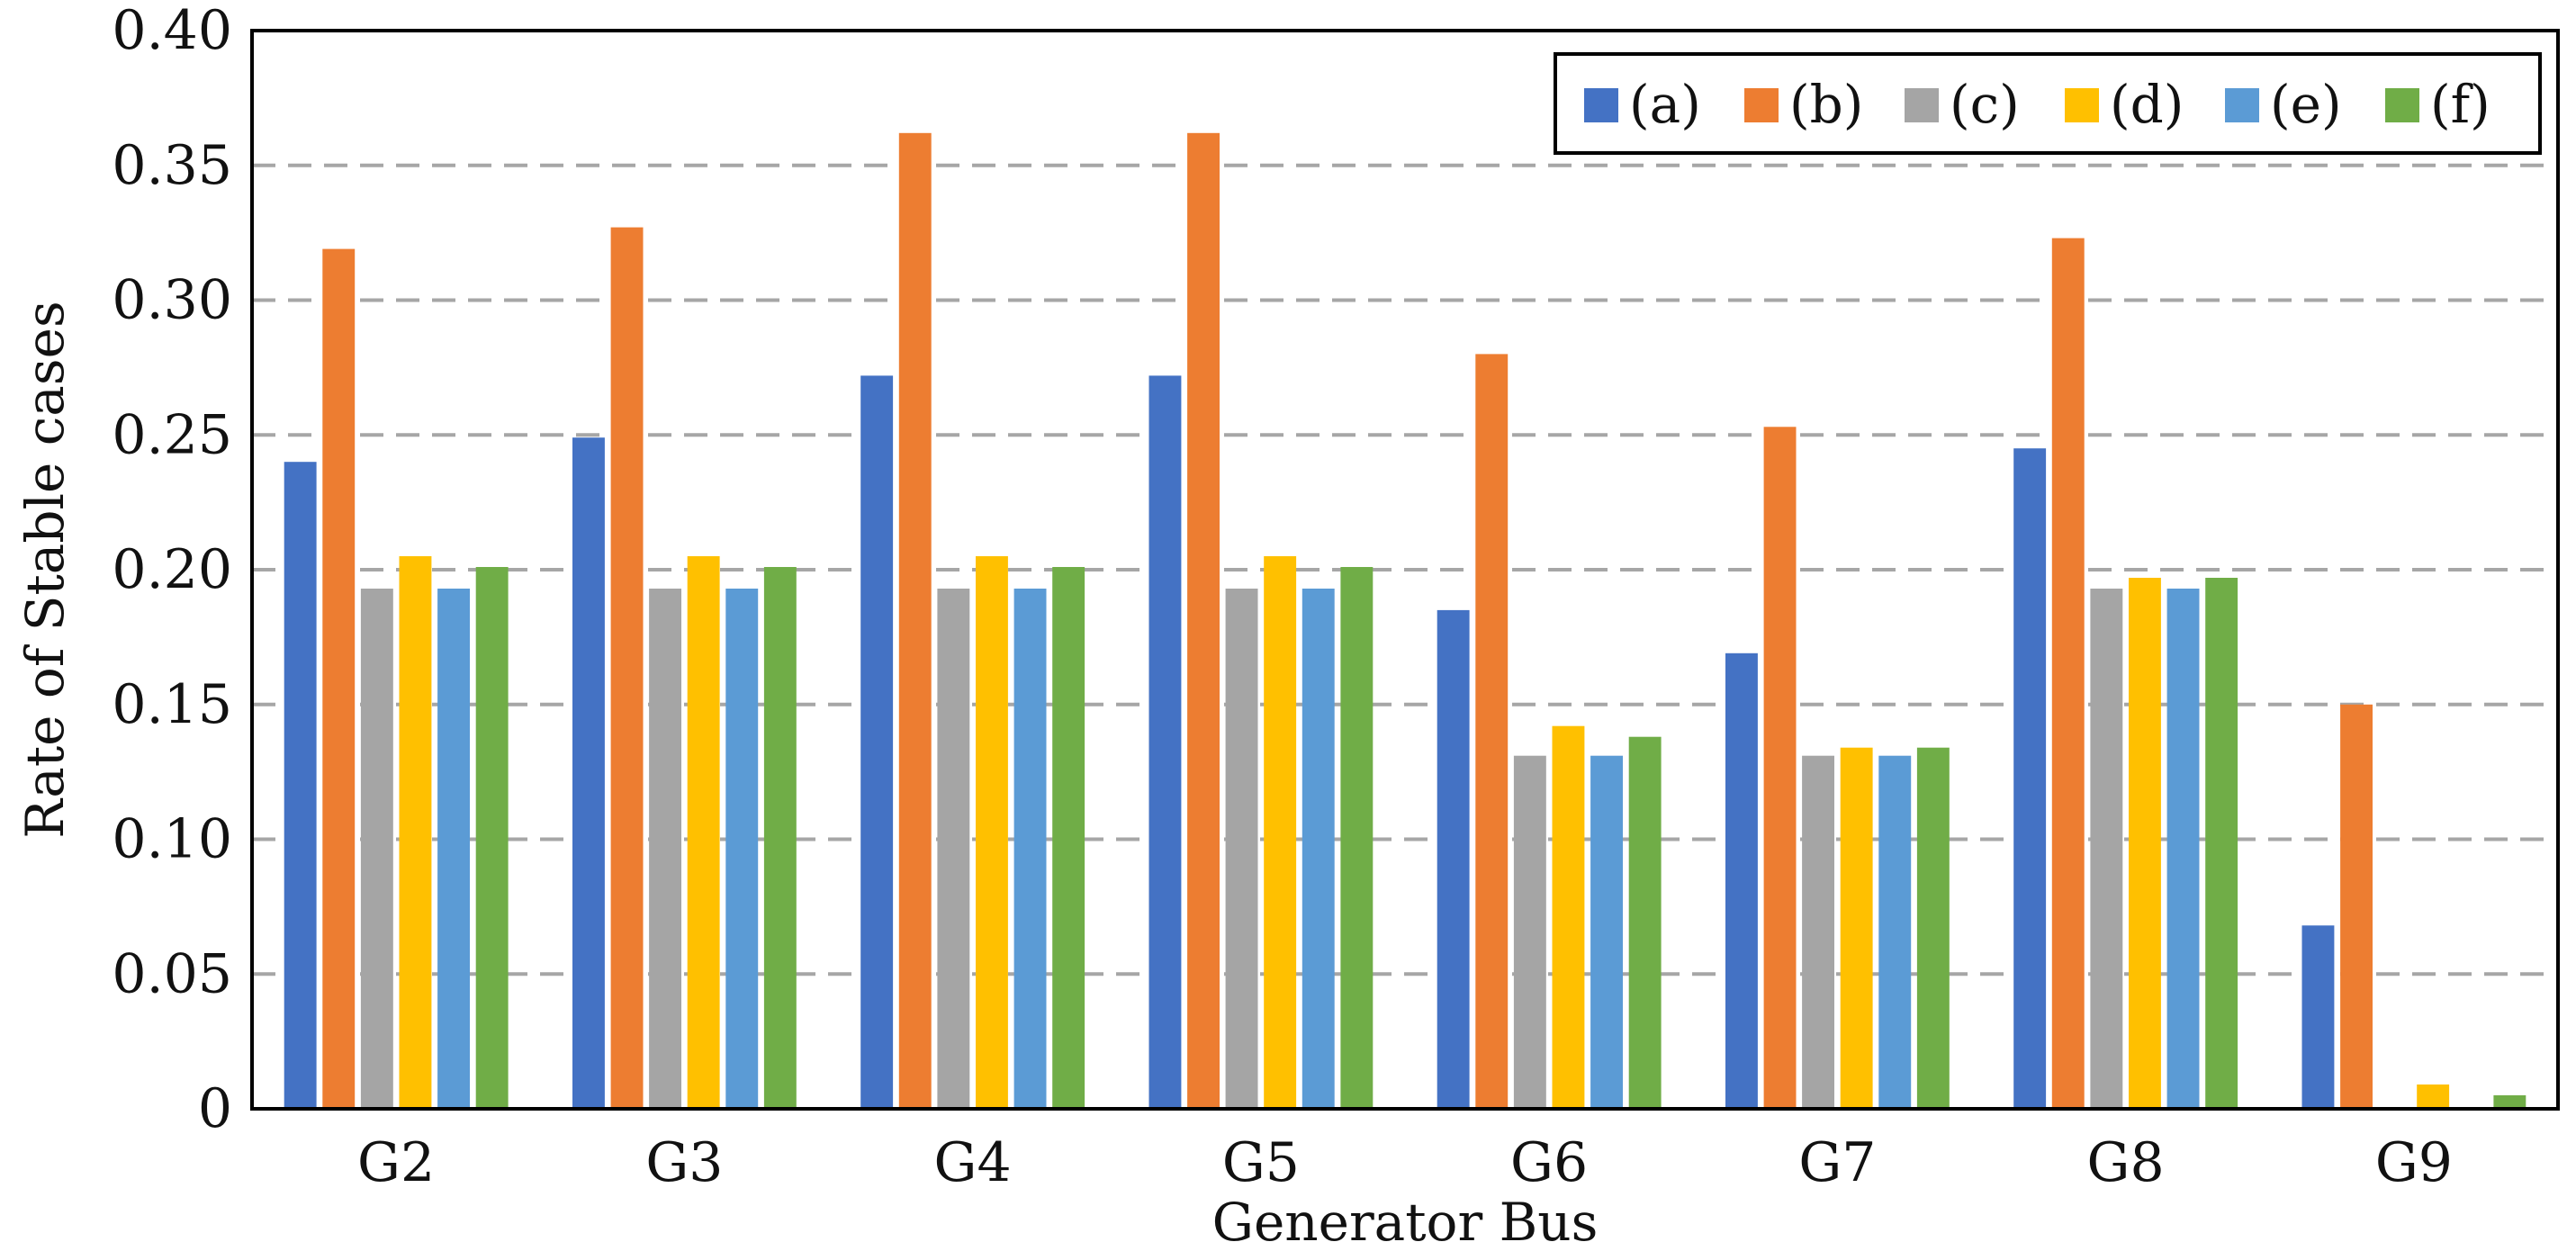 The height and width of the screenshot is (1260, 2576). What do you see at coordinates (2306, 104) in the screenshot?
I see `legend-label: (e)` at bounding box center [2306, 104].